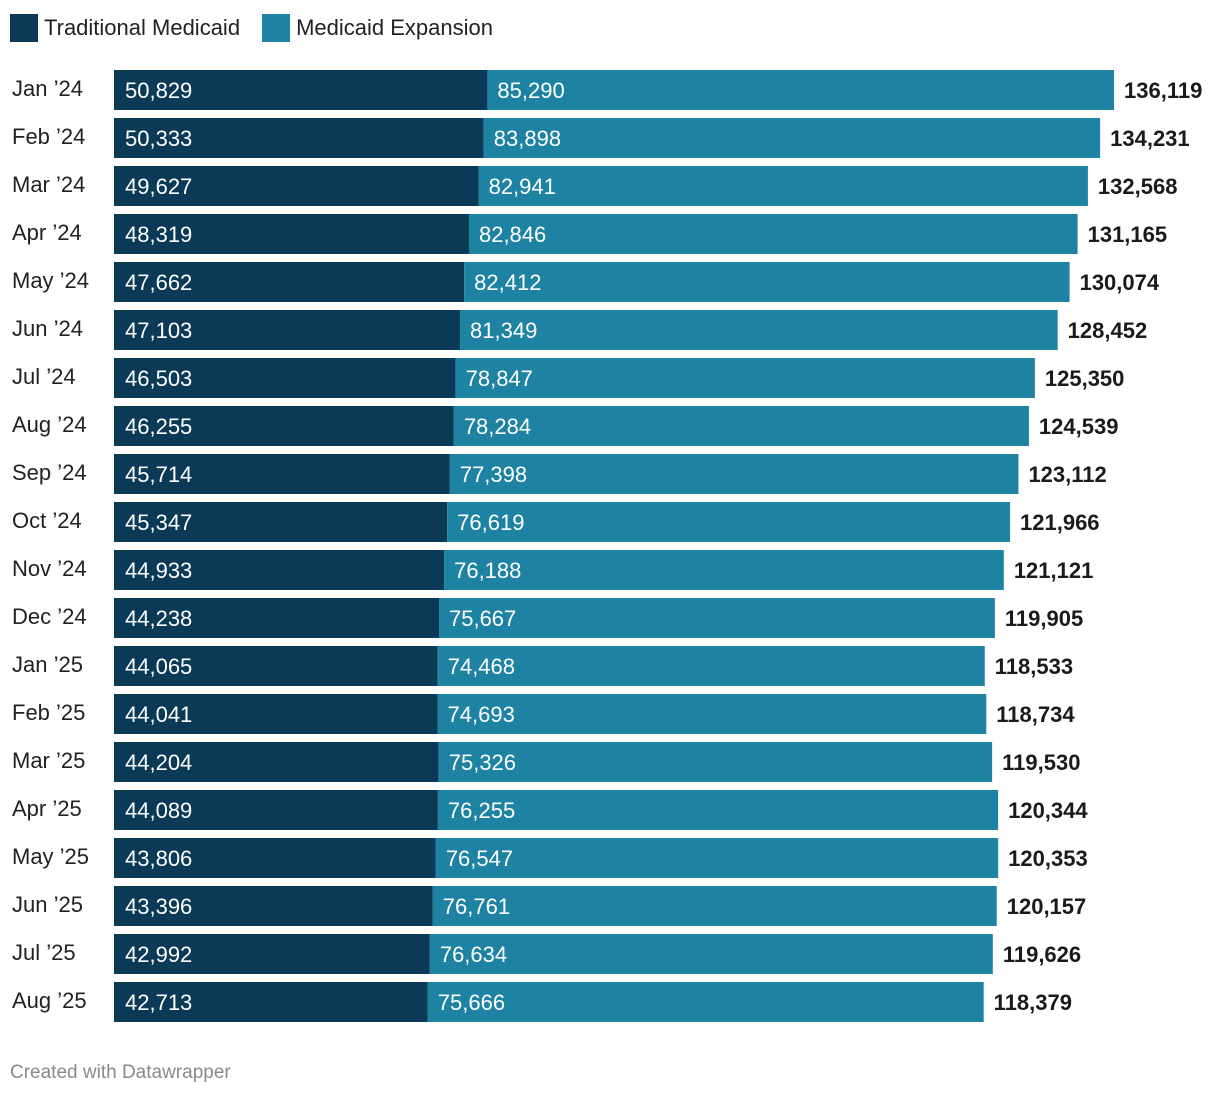 This screenshot has height=1098, width=1220. I want to click on data-label-expansion: 76,255, so click(481, 810).